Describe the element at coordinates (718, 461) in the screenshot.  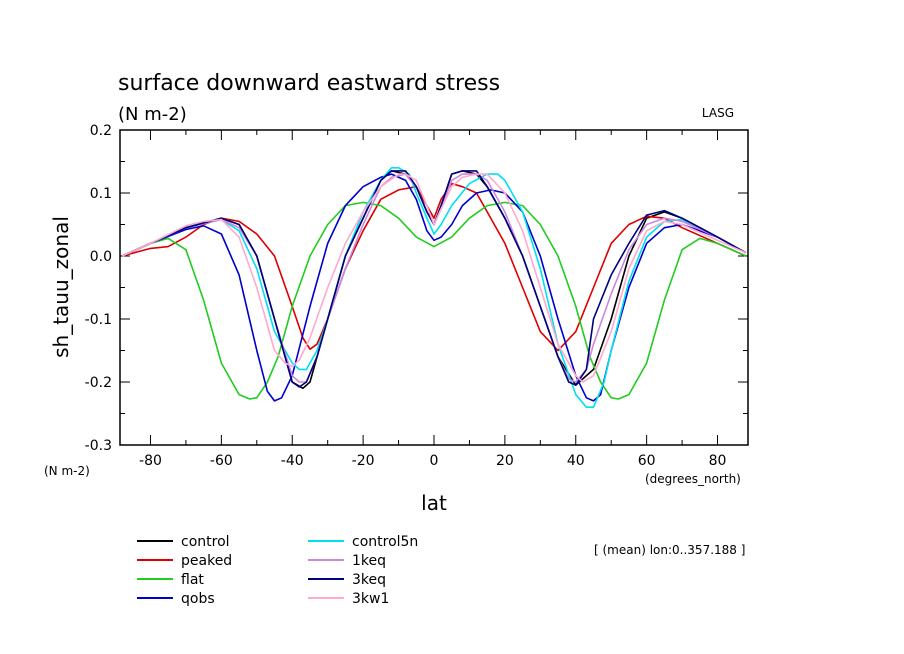
I see `x-tick-label: 80` at that location.